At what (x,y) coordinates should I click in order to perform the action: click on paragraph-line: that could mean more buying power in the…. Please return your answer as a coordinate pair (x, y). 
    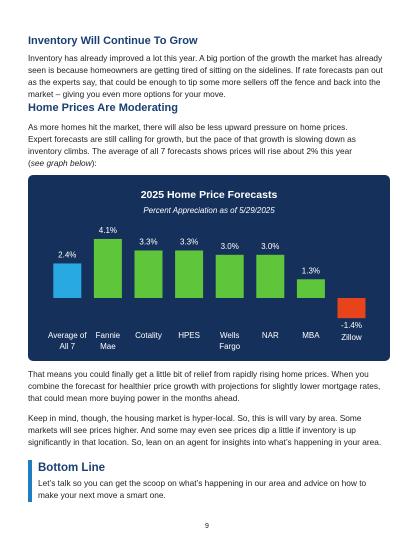
    Looking at the image, I should click on (134, 398).